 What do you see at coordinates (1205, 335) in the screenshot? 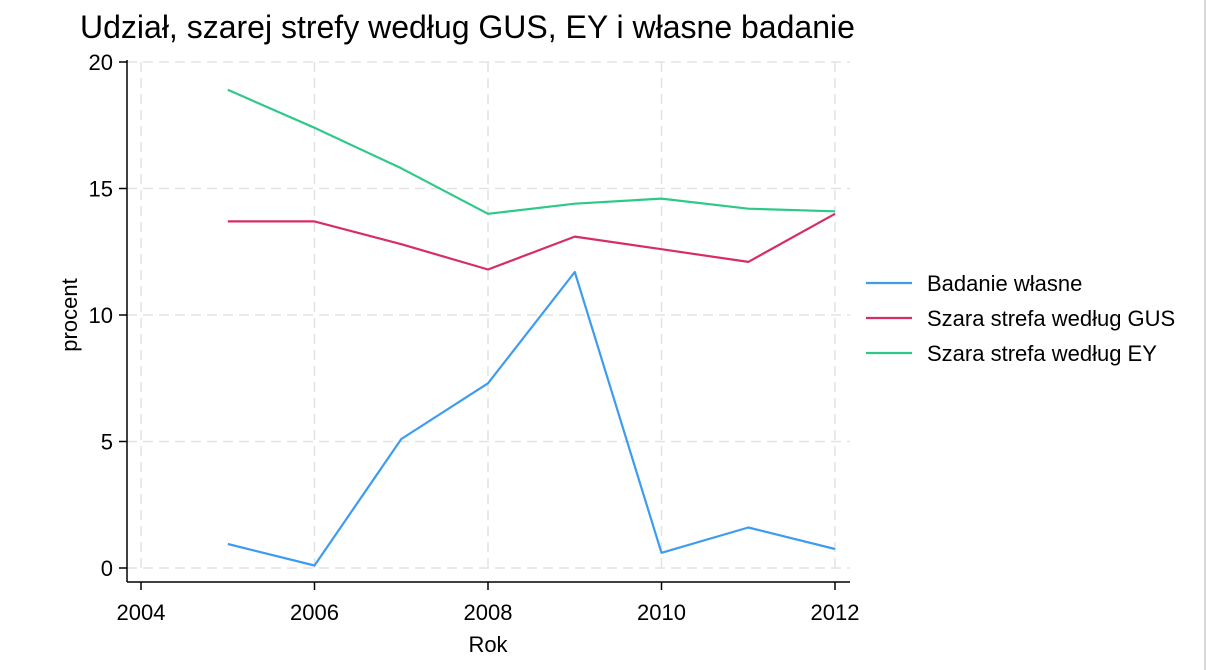
I see `window-edge` at bounding box center [1205, 335].